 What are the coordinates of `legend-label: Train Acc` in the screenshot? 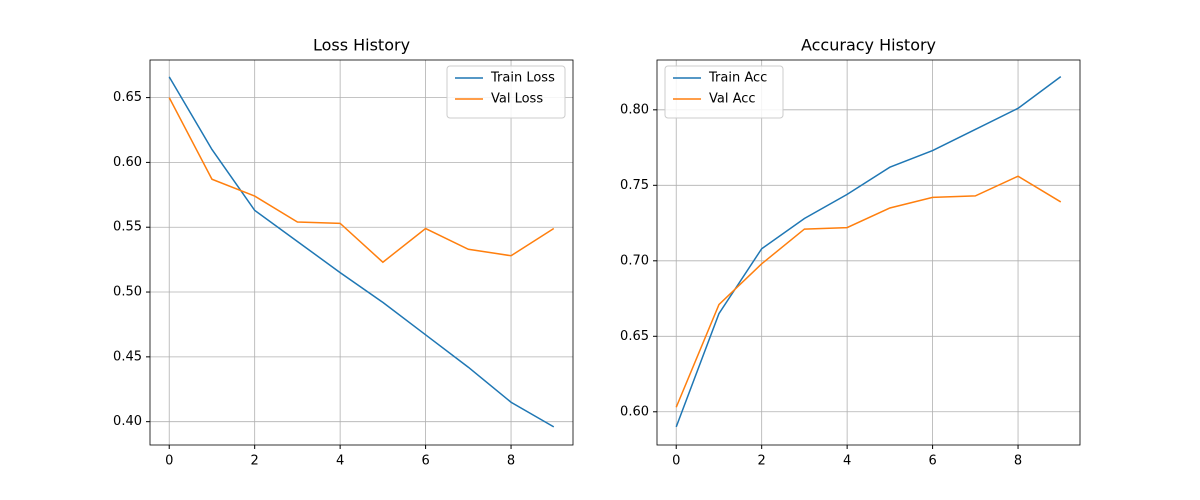 It's located at (737, 78).